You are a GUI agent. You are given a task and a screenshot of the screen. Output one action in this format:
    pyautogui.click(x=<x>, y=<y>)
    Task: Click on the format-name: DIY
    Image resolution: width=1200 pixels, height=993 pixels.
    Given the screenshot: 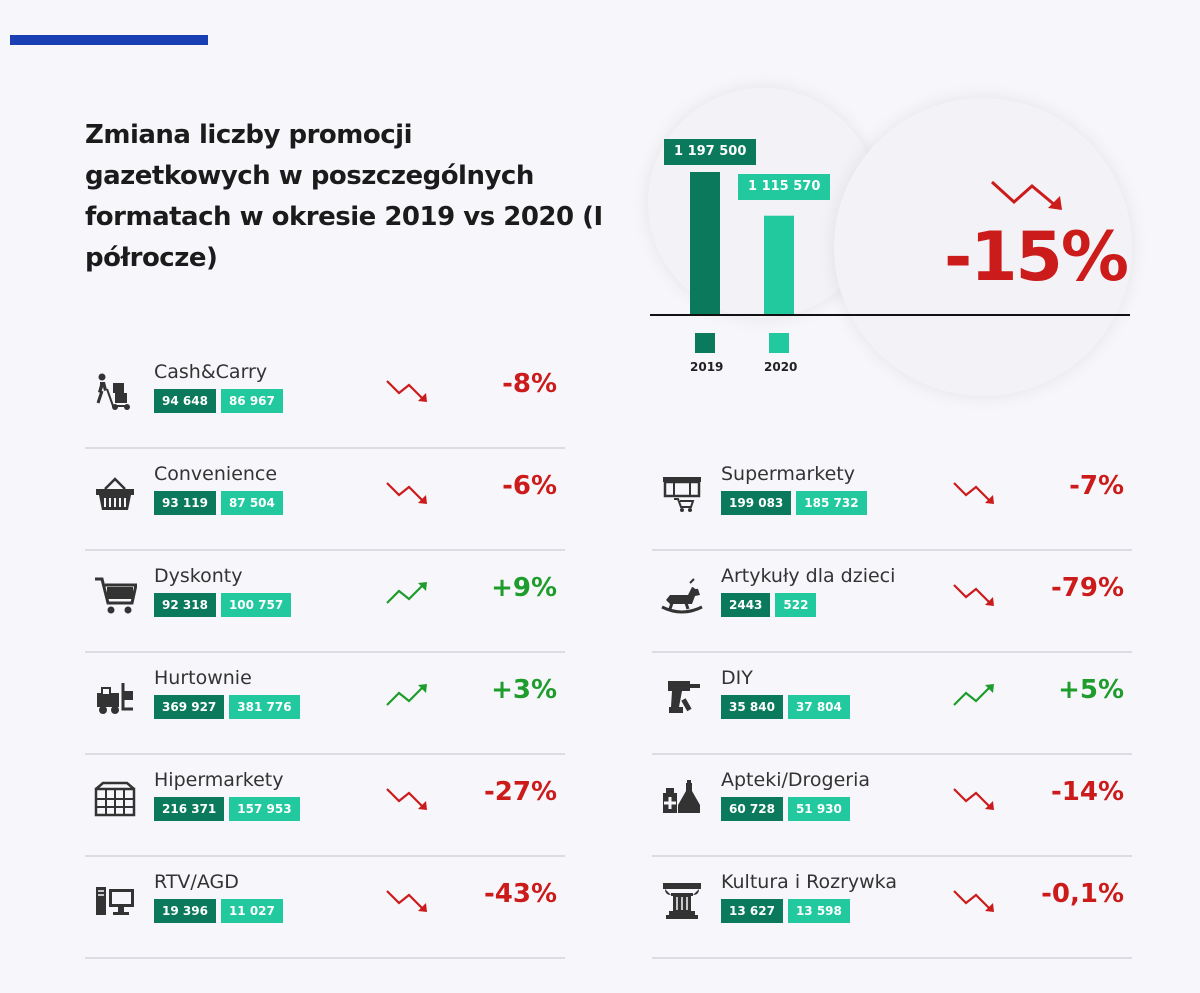 What is the action you would take?
    pyautogui.click(x=737, y=678)
    